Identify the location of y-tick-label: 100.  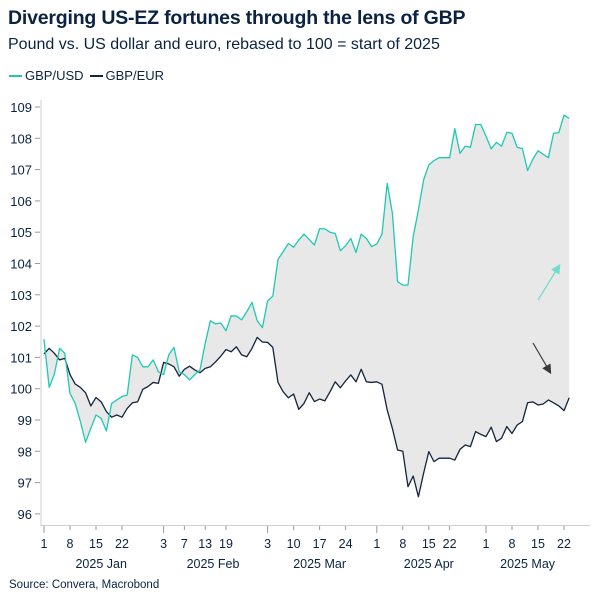
(21, 389).